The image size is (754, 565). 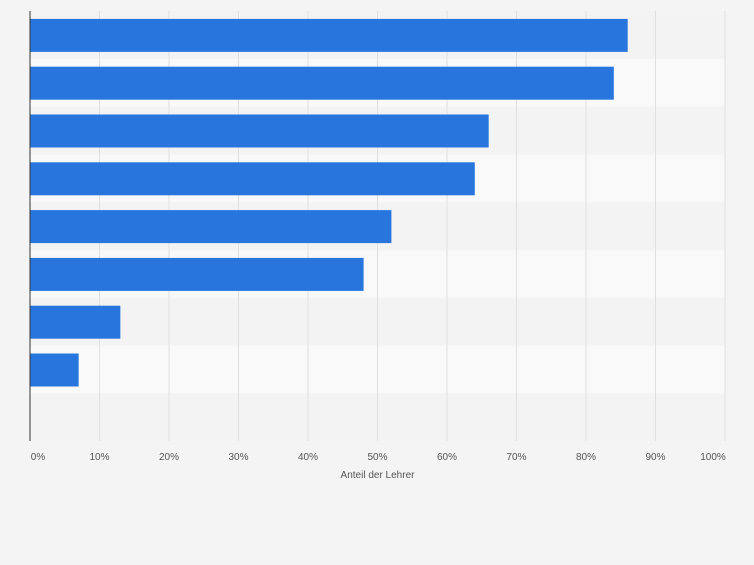 What do you see at coordinates (99, 457) in the screenshot?
I see `x-tick-label: 10%` at bounding box center [99, 457].